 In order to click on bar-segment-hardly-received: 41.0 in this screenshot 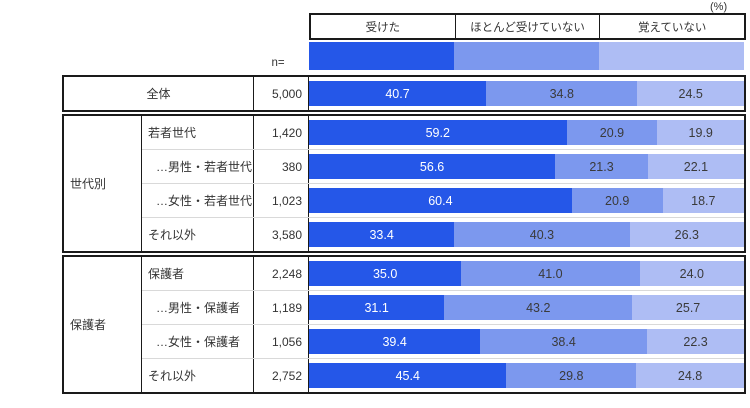, I will do `click(550, 273)`.